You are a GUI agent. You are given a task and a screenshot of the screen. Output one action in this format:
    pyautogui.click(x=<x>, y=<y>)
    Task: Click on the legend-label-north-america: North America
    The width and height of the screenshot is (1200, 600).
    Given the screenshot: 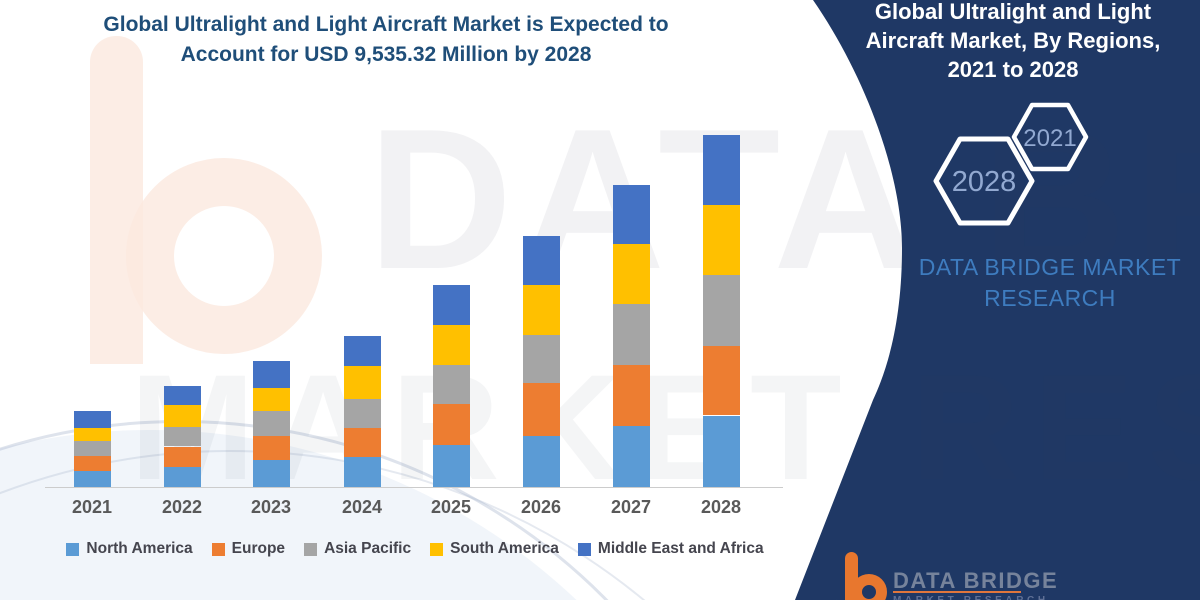 What is the action you would take?
    pyautogui.click(x=139, y=548)
    